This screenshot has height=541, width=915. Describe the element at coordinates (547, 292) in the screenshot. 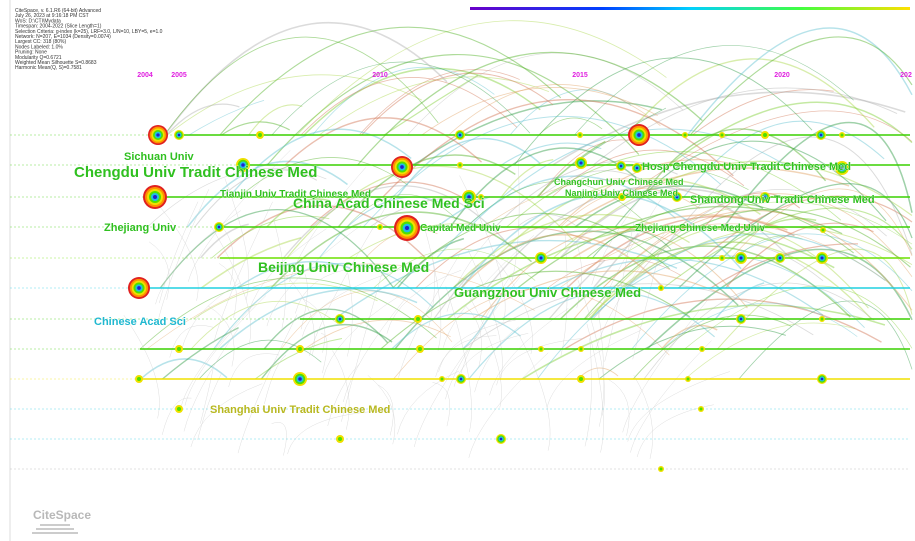

I see `node-label: Guangzhou Univ Chinese Med` at that location.